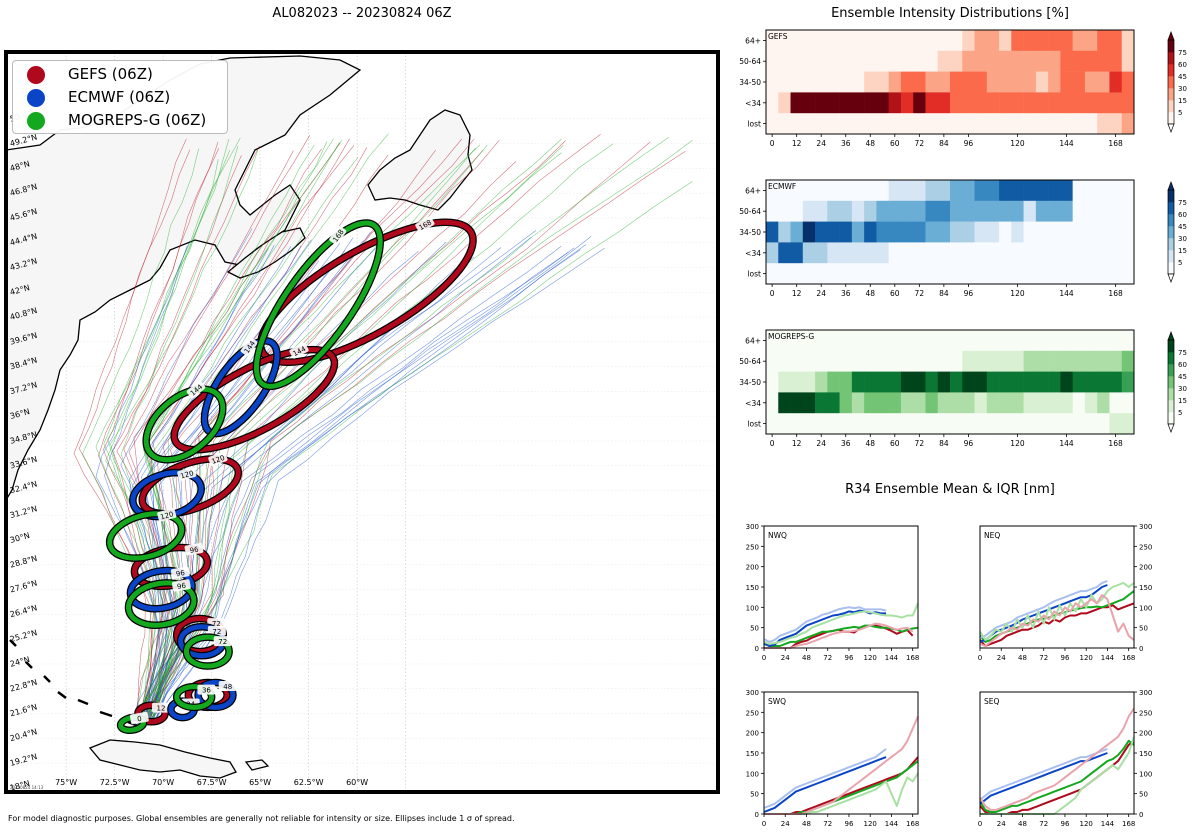 The image size is (1200, 840). Describe the element at coordinates (772, 143) in the screenshot. I see `heatmap-x-label: 0` at that location.